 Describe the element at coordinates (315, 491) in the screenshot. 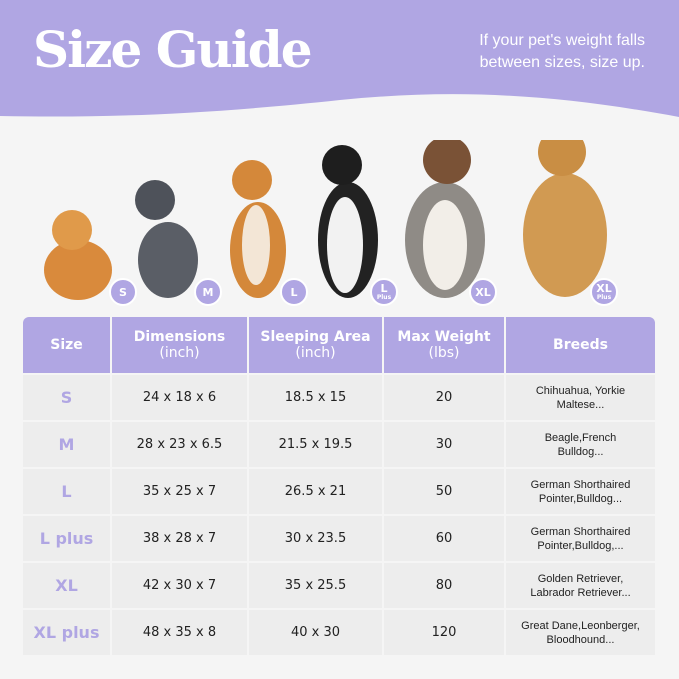

I see `sleeping-area-cell: 26.5 x 21` at that location.